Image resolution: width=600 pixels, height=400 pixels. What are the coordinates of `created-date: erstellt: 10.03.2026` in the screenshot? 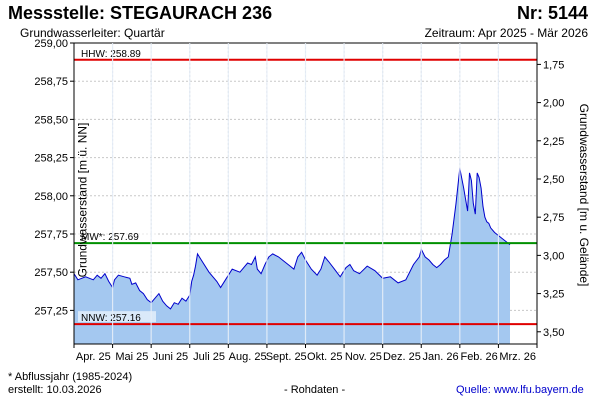 It's located at (55, 390).